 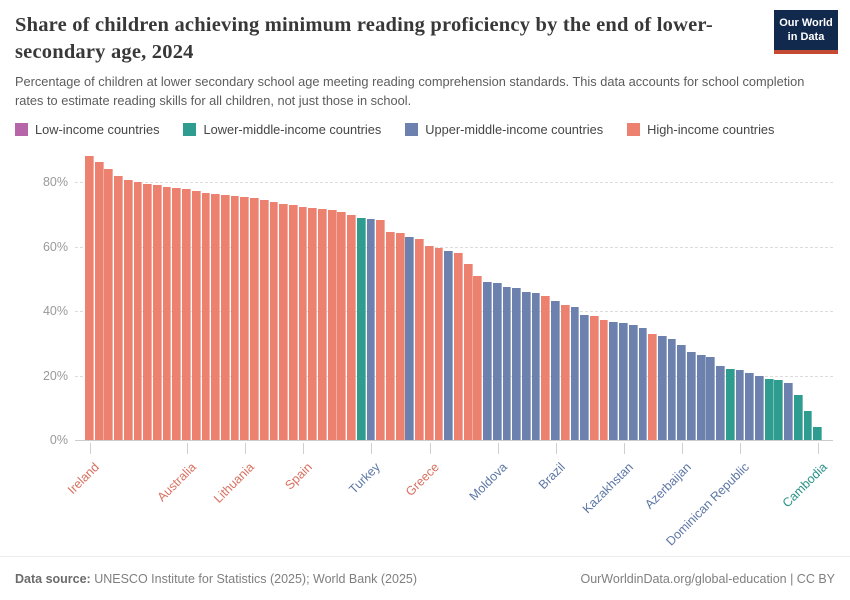 What do you see at coordinates (89, 297) in the screenshot?
I see `bar-ireland` at bounding box center [89, 297].